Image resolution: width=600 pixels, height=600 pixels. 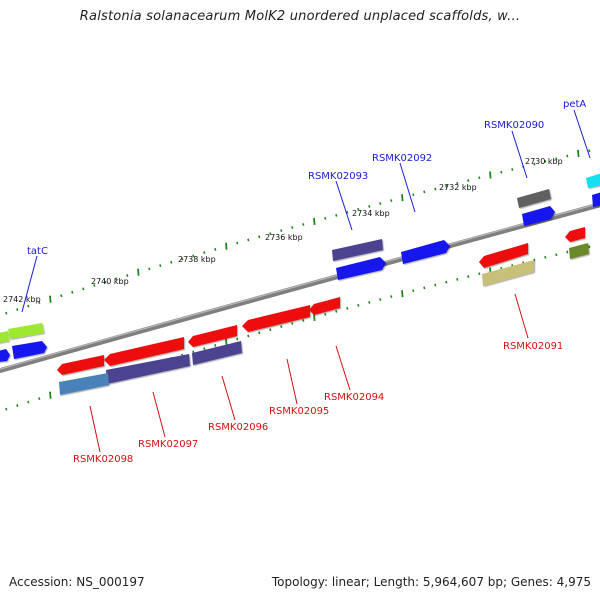 What do you see at coordinates (514, 125) in the screenshot?
I see `gene-label-rsmk02090: RSMK02090` at bounding box center [514, 125].